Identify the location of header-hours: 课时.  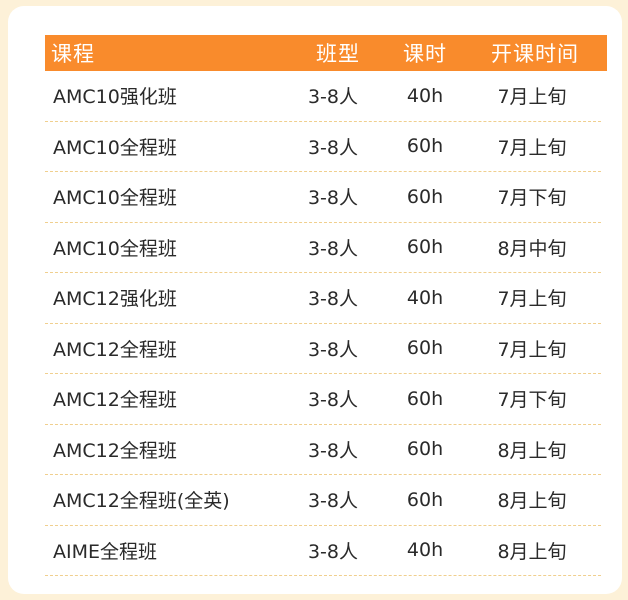
(425, 54).